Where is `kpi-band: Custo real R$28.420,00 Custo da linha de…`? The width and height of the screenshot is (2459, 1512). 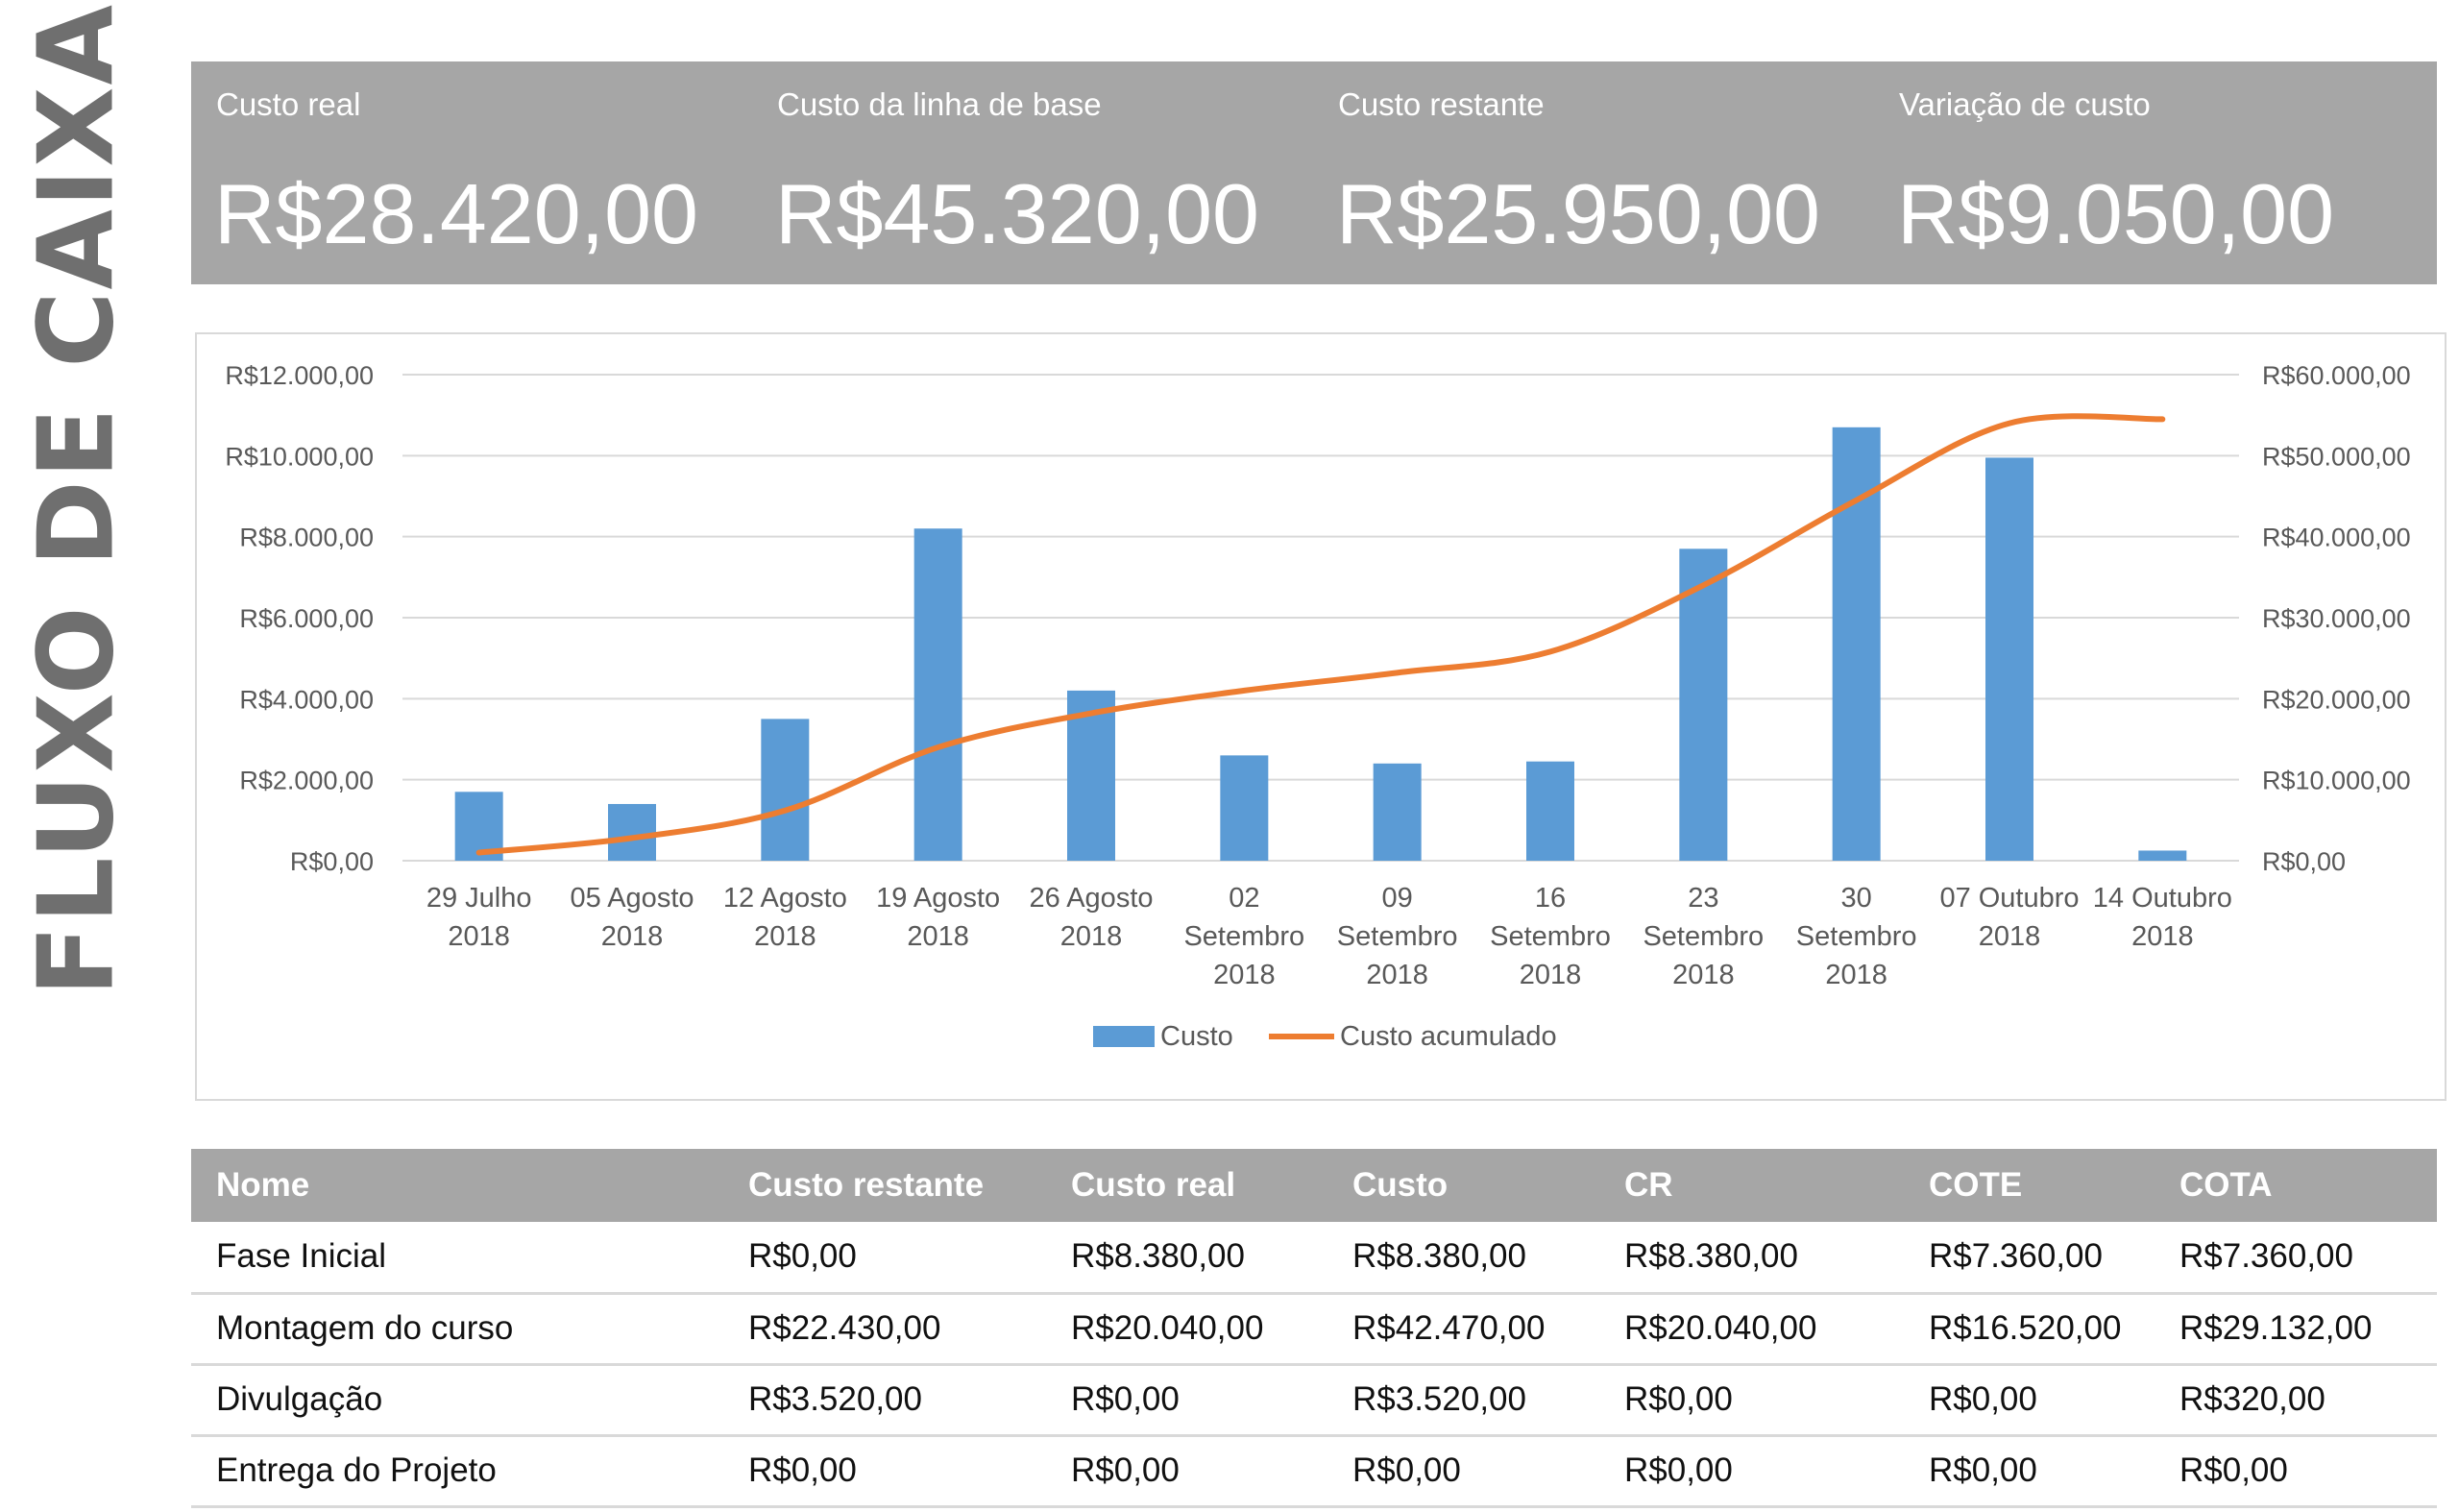
kpi-band: Custo real R$28.420,00 Custo da linha de… is located at coordinates (1314, 172).